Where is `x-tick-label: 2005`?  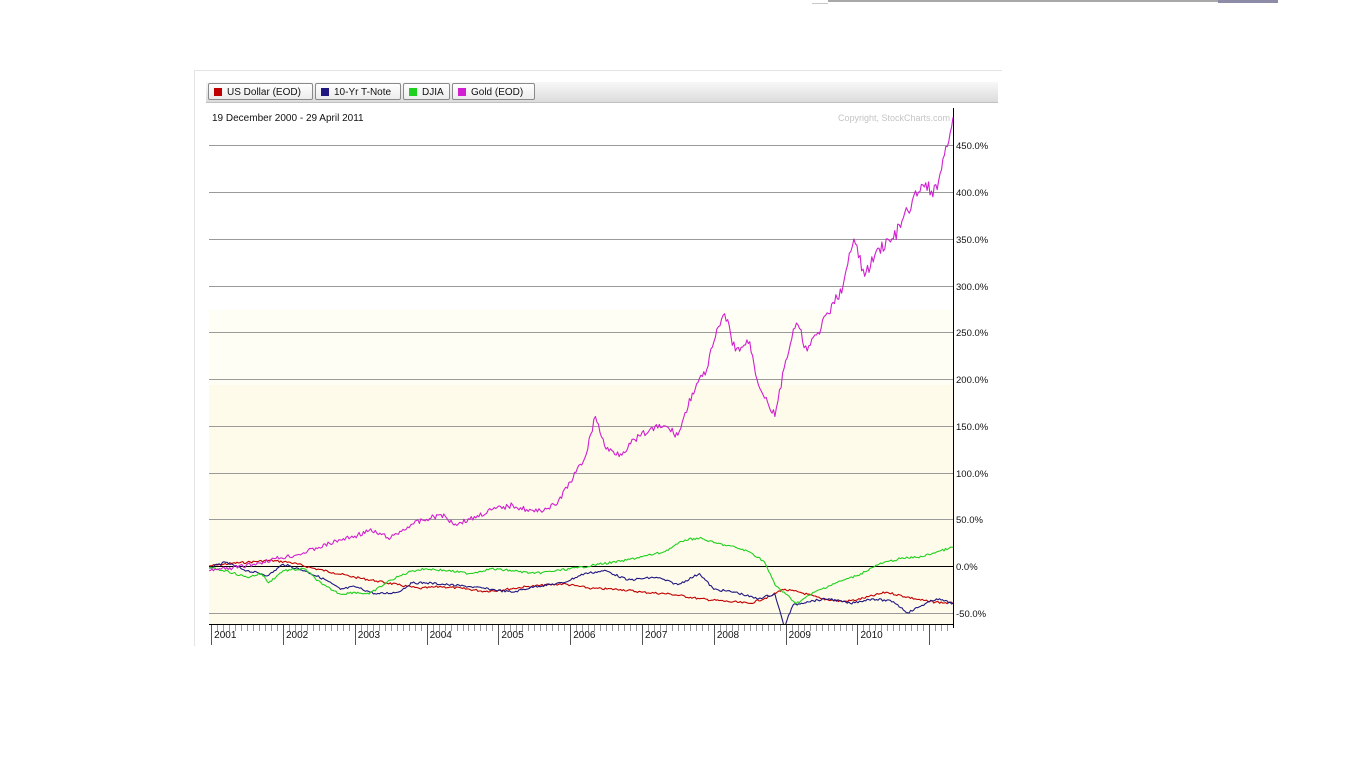
x-tick-label: 2005 is located at coordinates (512, 635).